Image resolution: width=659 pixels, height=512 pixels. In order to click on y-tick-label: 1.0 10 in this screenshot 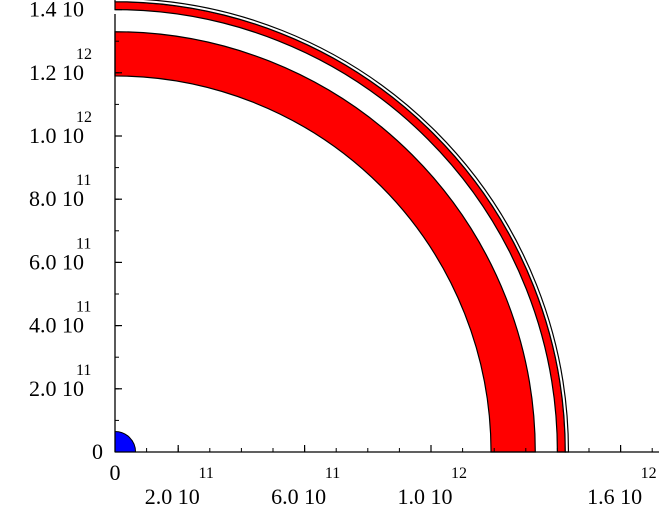, I will do `click(56, 135)`.